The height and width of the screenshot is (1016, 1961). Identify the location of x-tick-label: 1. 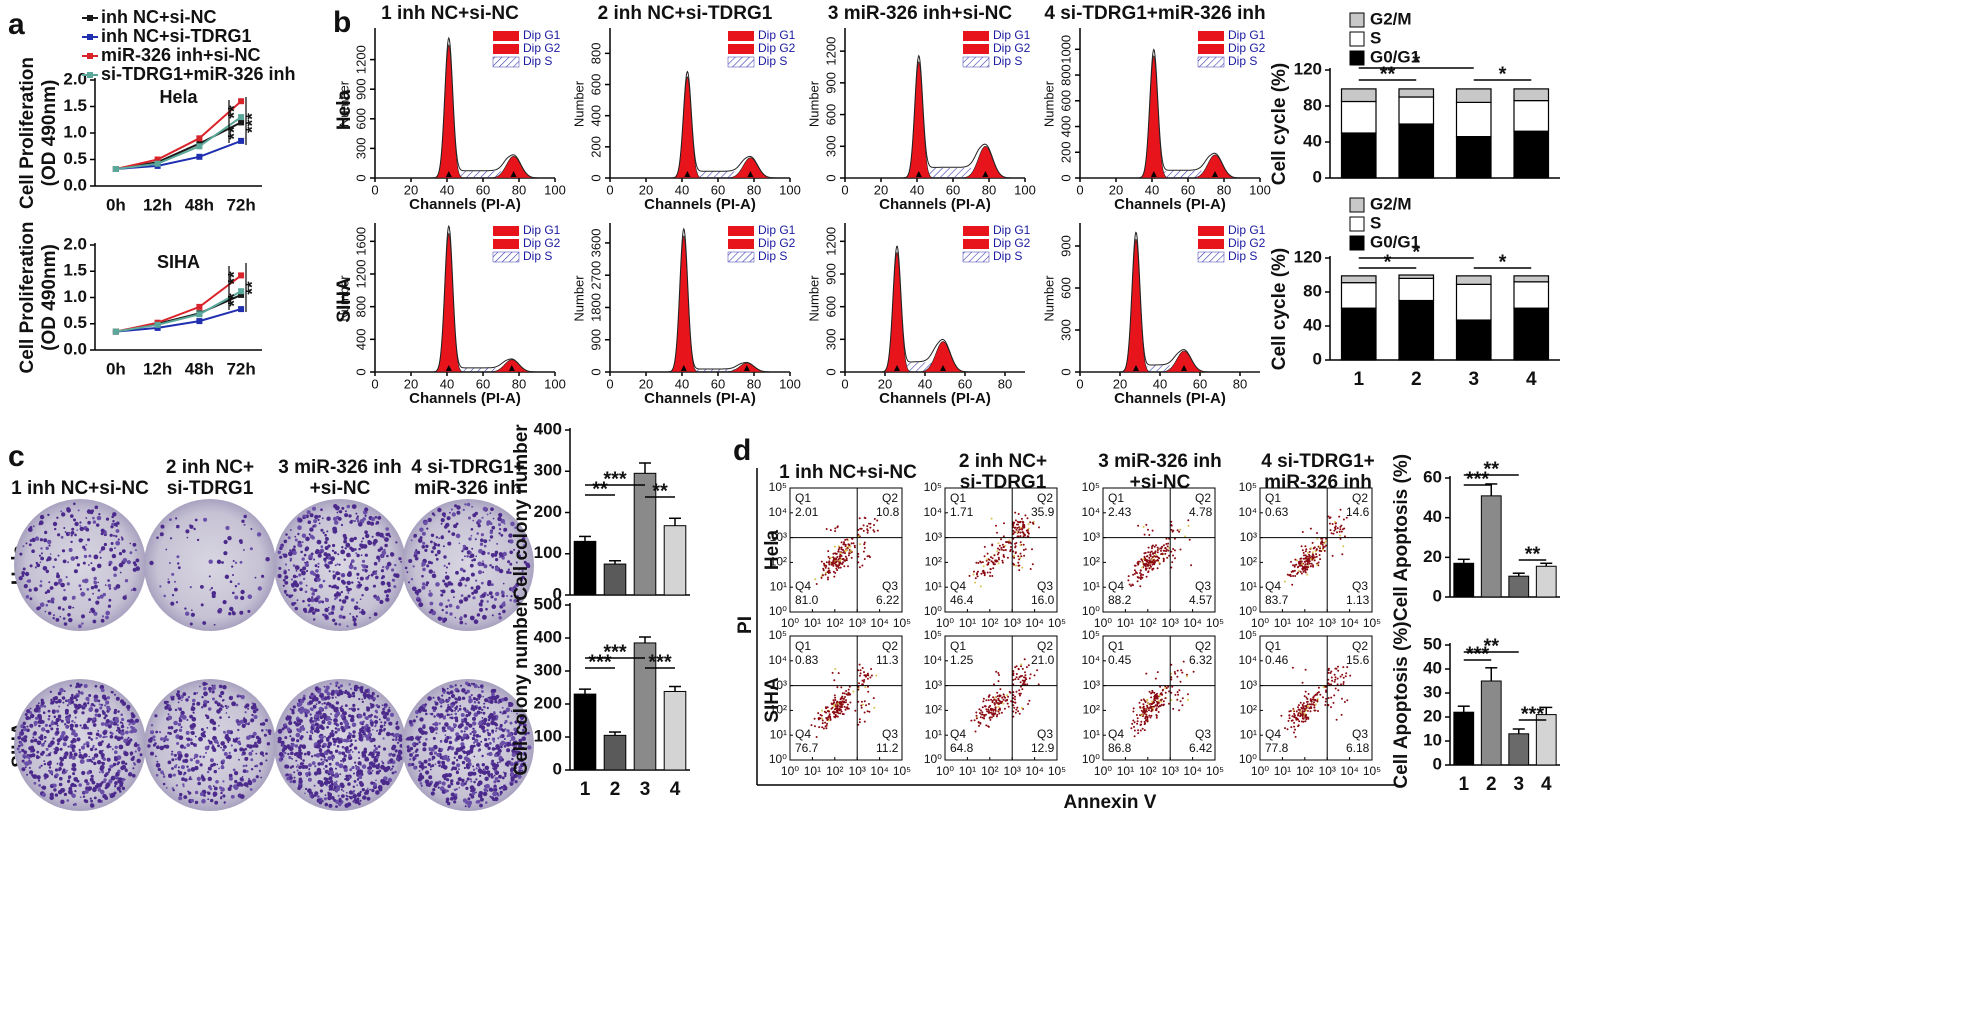
(585, 789).